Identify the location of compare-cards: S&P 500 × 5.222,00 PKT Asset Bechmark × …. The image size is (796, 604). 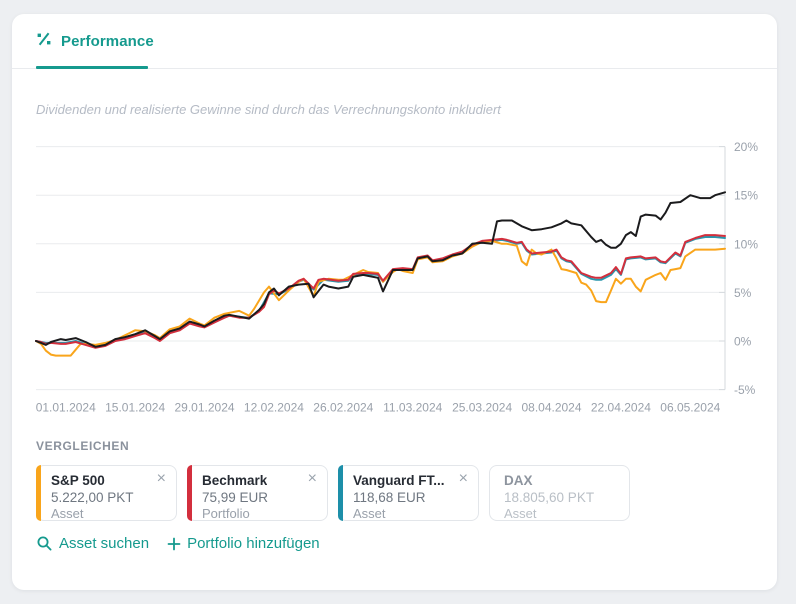
(333, 493).